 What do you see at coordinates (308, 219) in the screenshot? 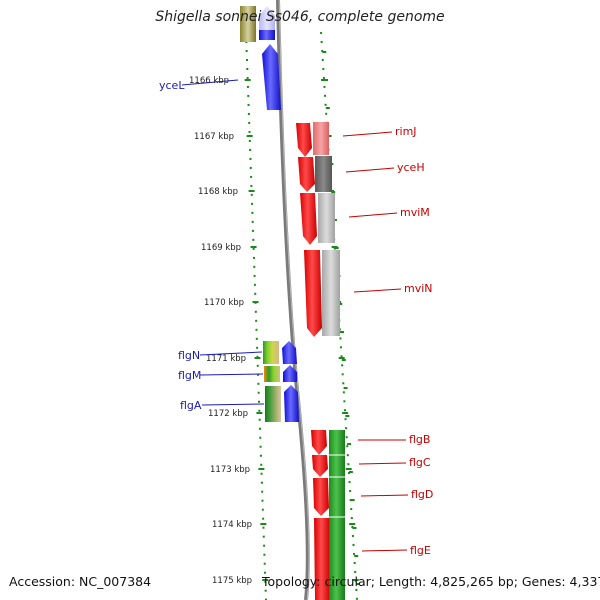
I see `gene-arrow-mviM` at bounding box center [308, 219].